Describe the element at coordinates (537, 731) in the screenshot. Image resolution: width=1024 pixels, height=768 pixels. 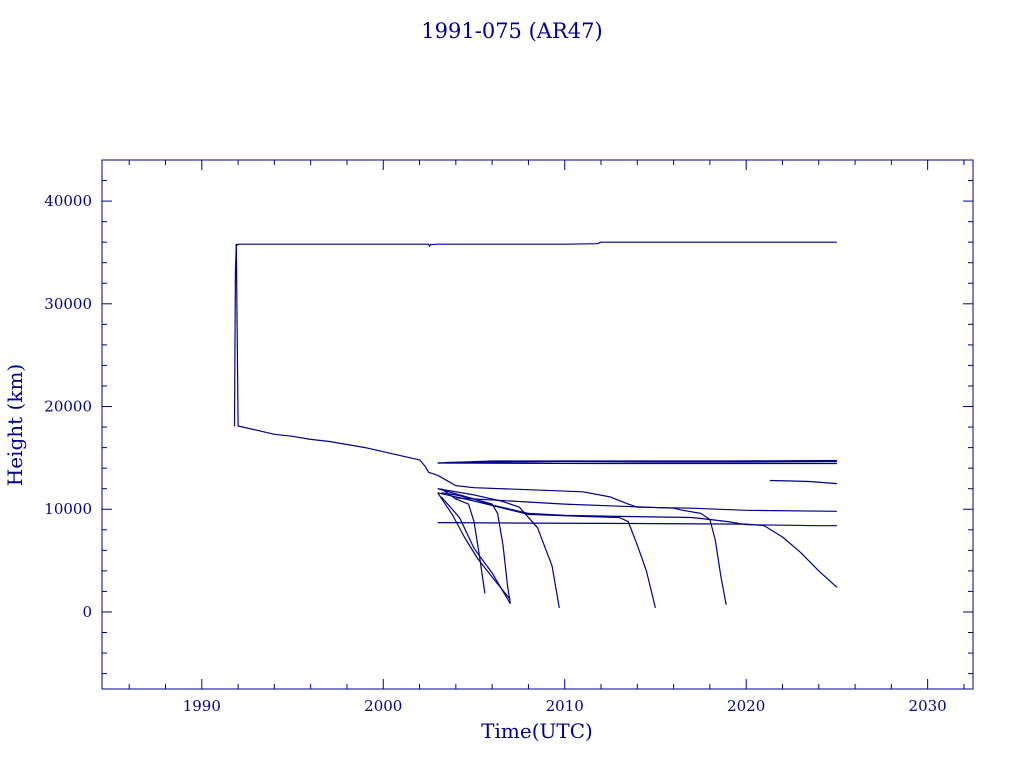
I see `x-axis-label: Time(UTC)` at that location.